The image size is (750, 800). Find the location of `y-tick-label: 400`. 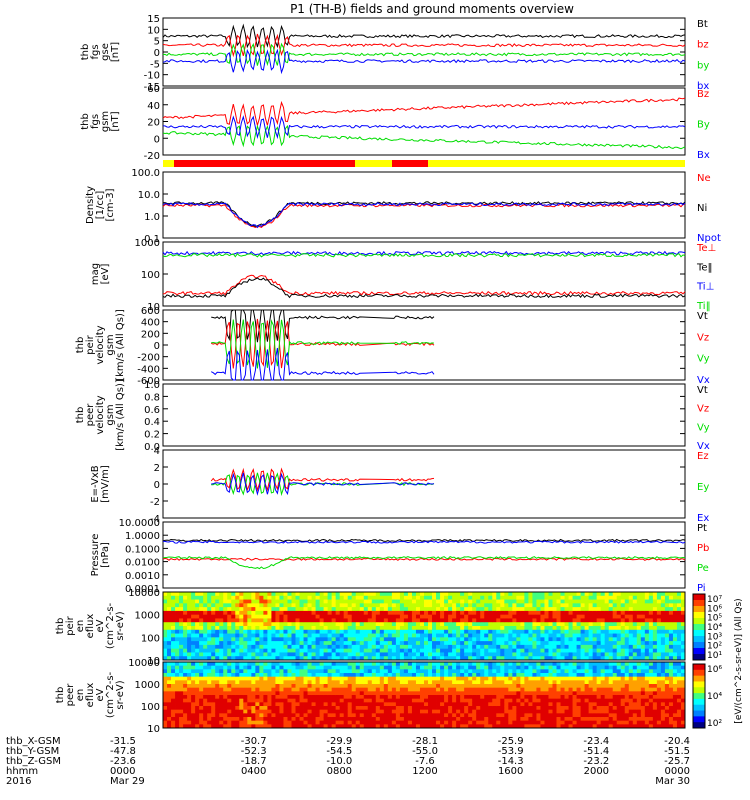

y-tick-label: 400 is located at coordinates (150, 323).